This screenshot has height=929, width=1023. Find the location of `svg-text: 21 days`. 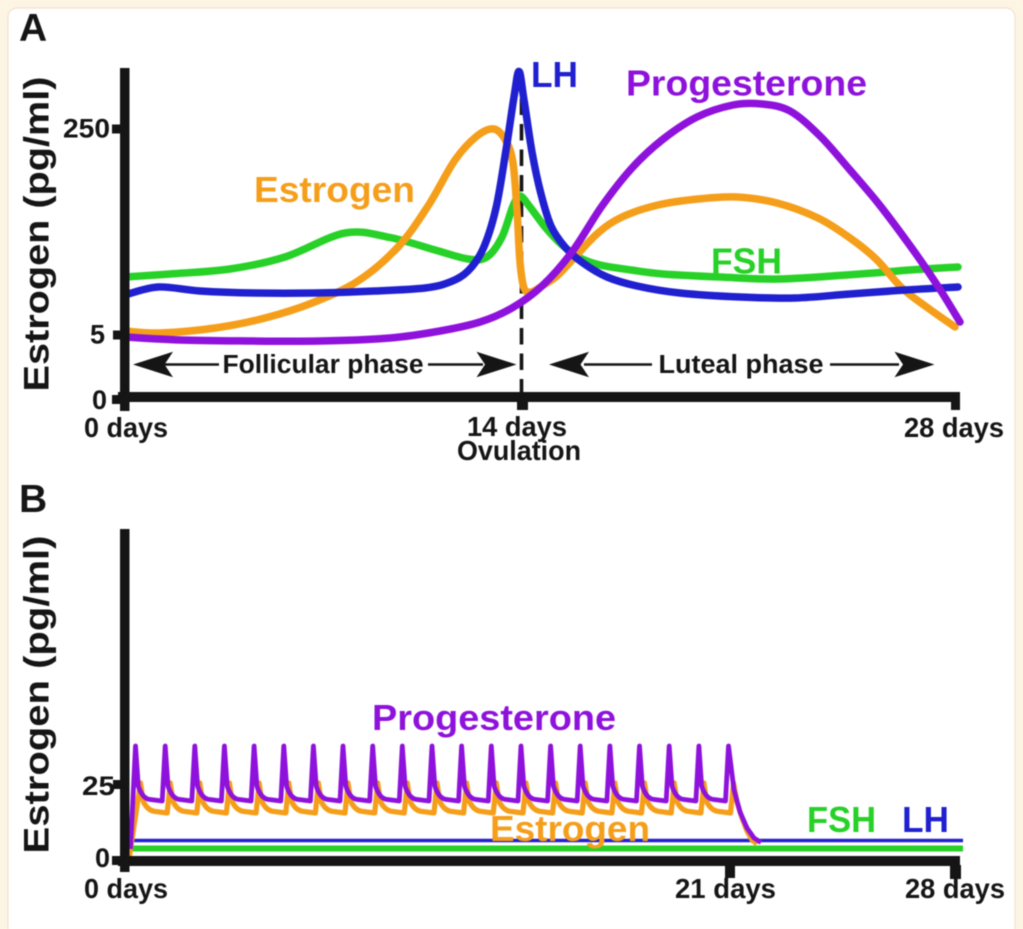

svg-text: 21 days is located at coordinates (725, 888).